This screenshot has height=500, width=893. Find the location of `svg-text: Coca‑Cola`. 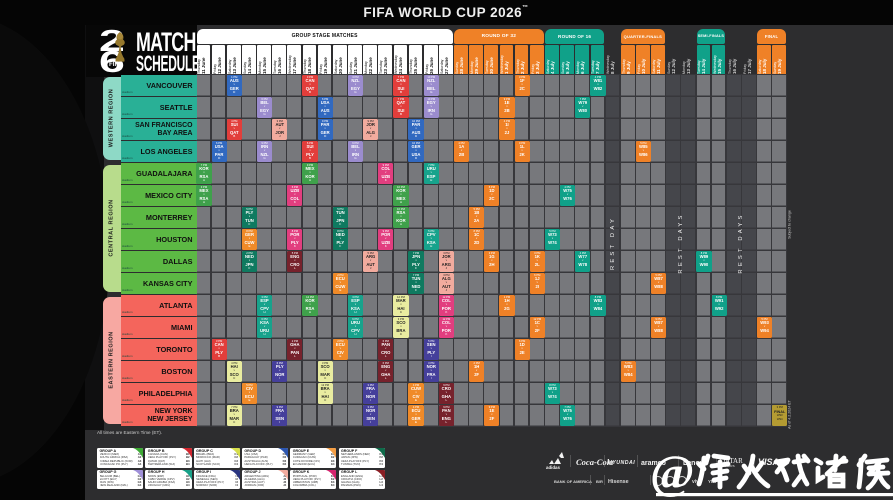

svg-text: Coca‑Cola is located at coordinates (595, 462).